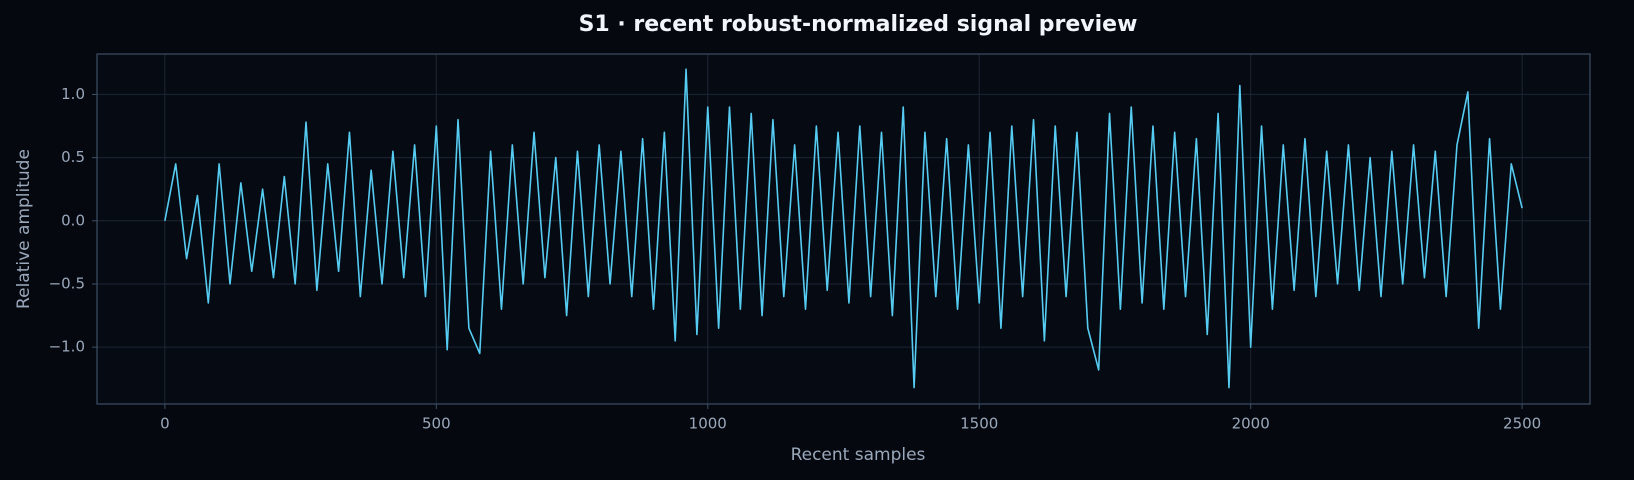 The image size is (1634, 480). What do you see at coordinates (73, 157) in the screenshot?
I see `y-tick-label: 0.5` at bounding box center [73, 157].